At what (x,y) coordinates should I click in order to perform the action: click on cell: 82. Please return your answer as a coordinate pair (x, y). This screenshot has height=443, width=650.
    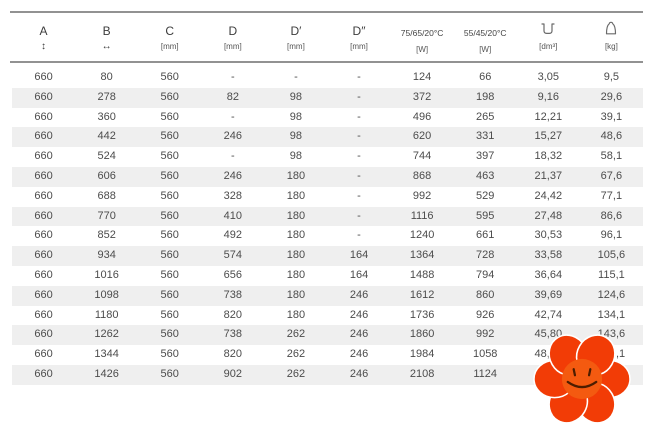
    Looking at the image, I should click on (232, 96).